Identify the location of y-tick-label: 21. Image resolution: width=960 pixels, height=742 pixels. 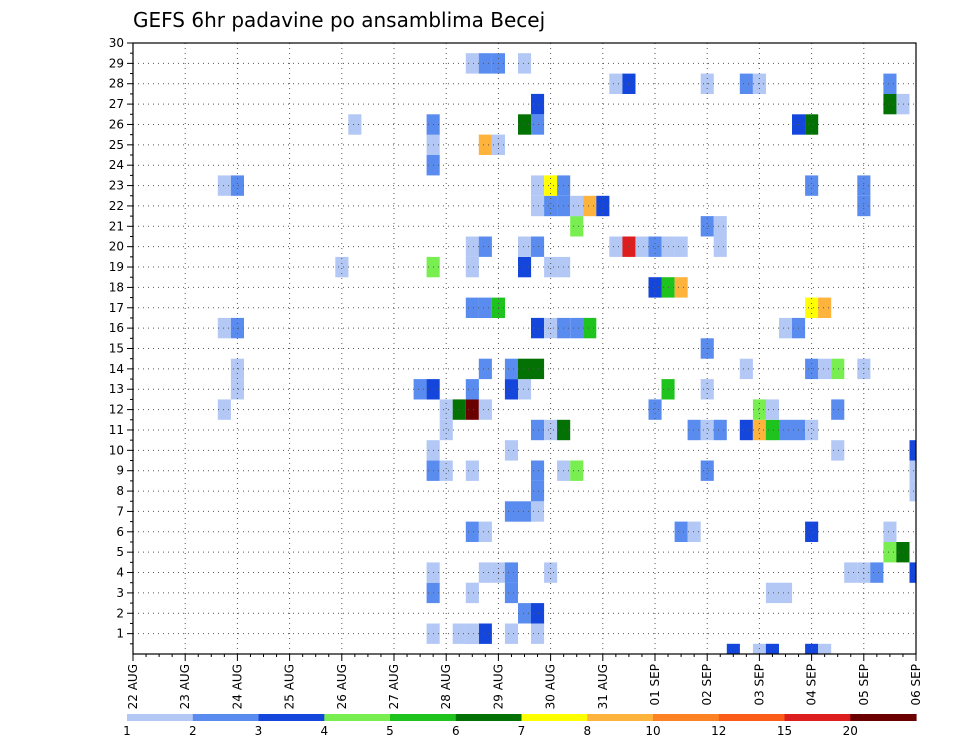
(116, 226).